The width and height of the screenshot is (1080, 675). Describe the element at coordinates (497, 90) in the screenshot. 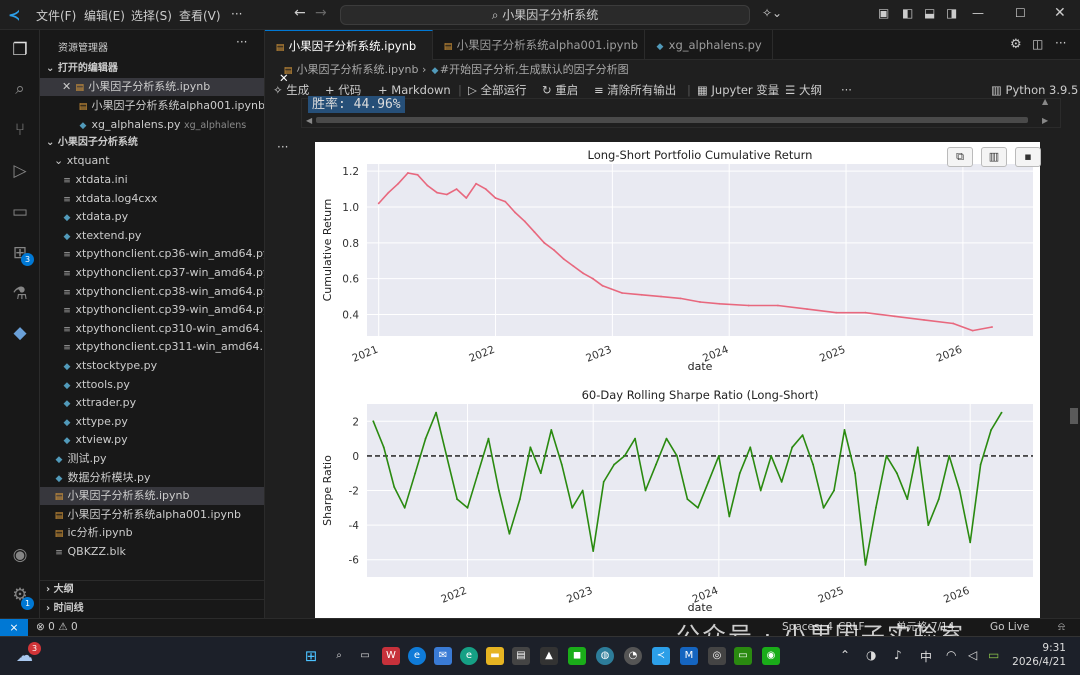

I see `run-all-button: ▷ 全部运行` at that location.